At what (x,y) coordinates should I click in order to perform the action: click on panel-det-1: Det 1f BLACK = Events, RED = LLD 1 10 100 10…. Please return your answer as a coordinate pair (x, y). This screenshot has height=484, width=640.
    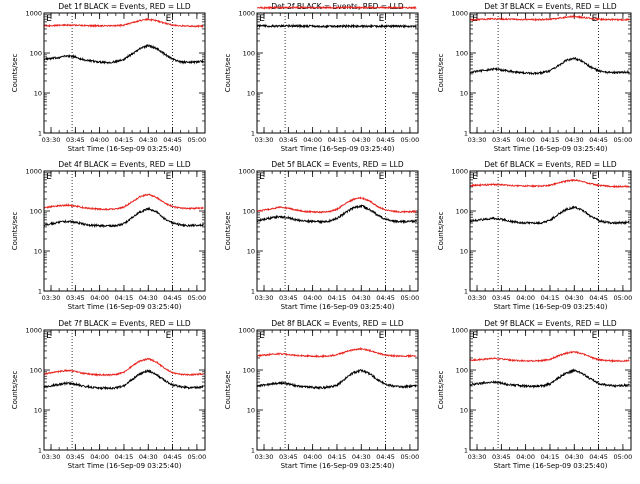
    Looking at the image, I should click on (108, 77).